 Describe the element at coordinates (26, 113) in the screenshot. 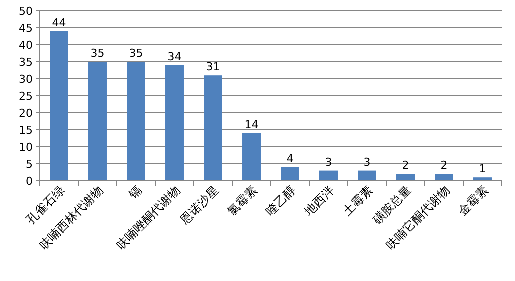

I see `y-tick-label: 20` at that location.